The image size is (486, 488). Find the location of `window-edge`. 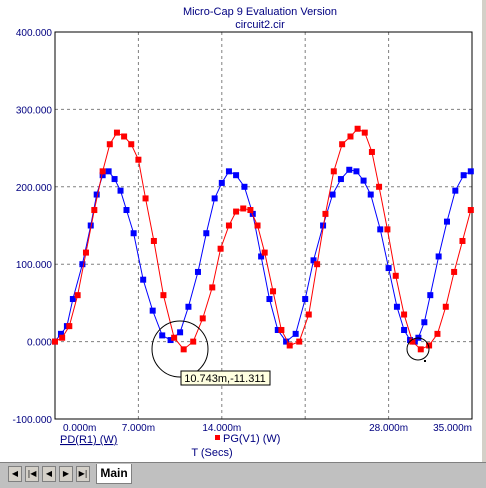

window-edge is located at coordinates (484, 231).